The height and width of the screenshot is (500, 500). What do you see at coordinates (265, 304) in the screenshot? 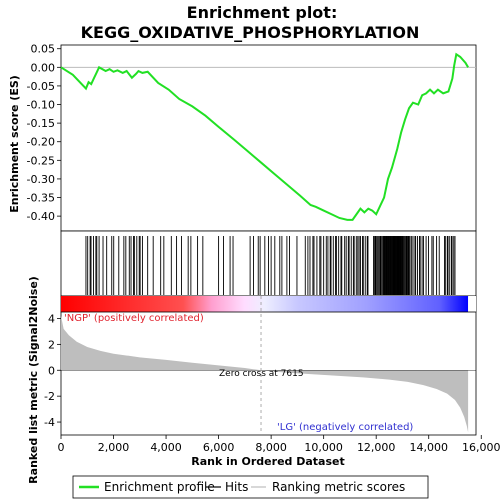
I see `rank-color-bar` at bounding box center [265, 304].